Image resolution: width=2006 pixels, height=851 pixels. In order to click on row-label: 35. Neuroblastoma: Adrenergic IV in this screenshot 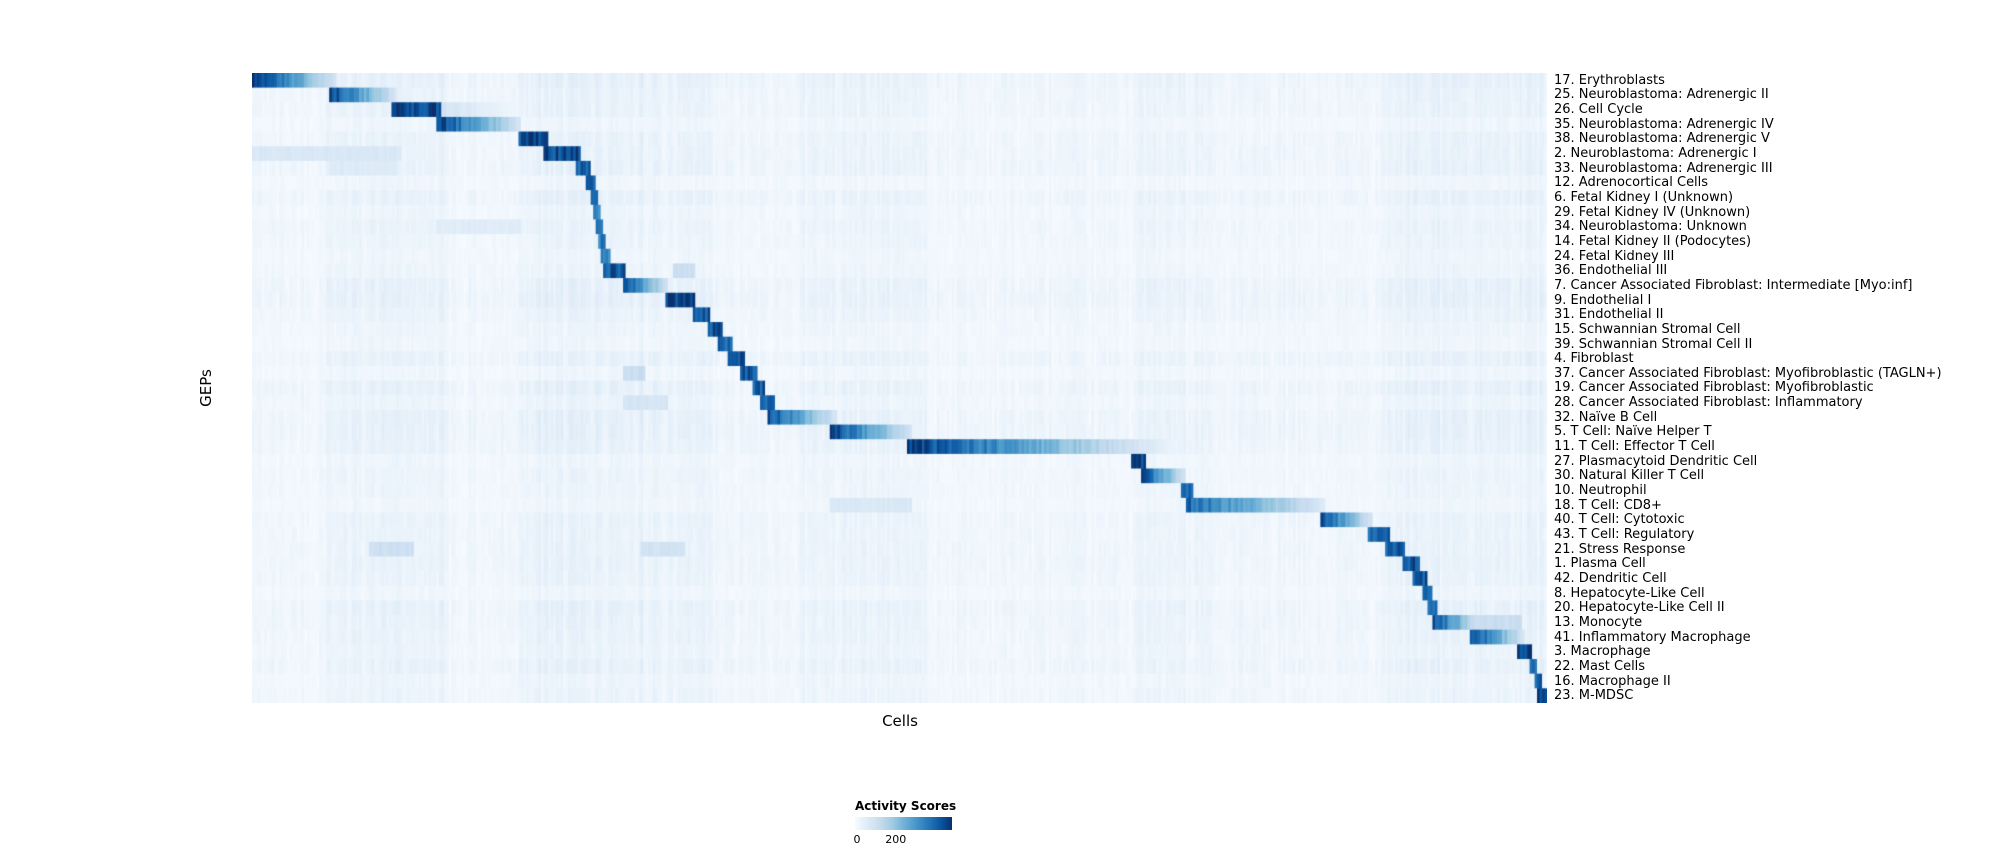, I will do `click(1664, 124)`.